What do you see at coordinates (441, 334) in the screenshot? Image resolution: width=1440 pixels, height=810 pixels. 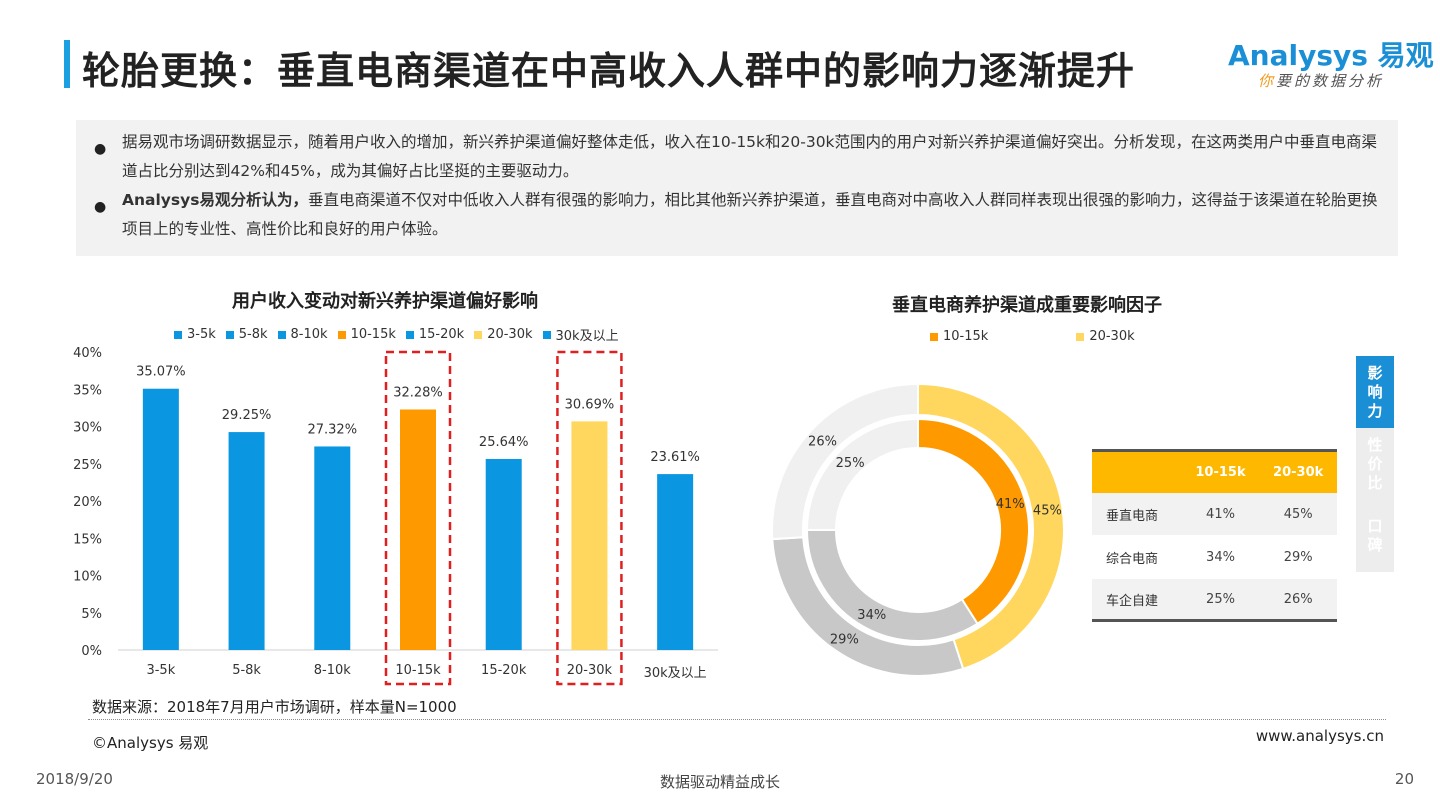 I see `legend-label: 15-20k` at bounding box center [441, 334].